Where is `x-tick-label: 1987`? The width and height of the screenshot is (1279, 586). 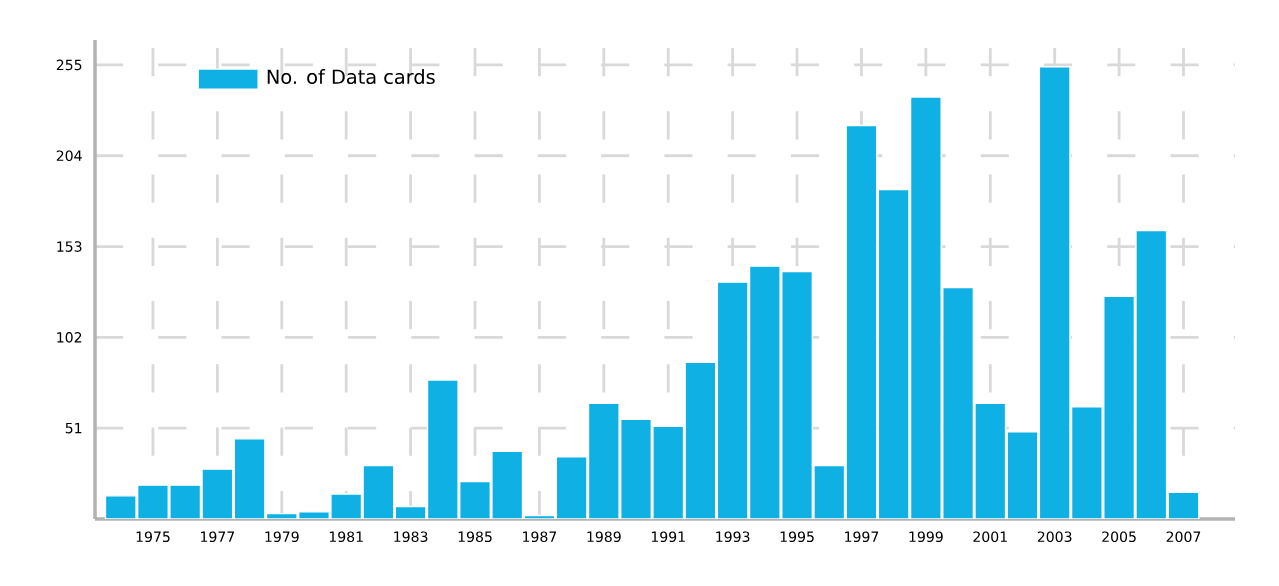
x-tick-label: 1987 is located at coordinates (540, 537).